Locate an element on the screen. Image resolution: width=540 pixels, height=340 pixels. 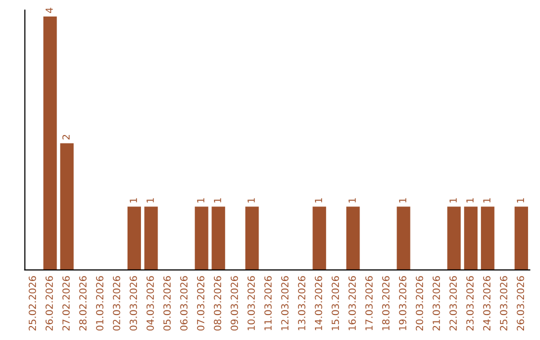
x-tick-label: 01.03.2026 is located at coordinates (100, 303).